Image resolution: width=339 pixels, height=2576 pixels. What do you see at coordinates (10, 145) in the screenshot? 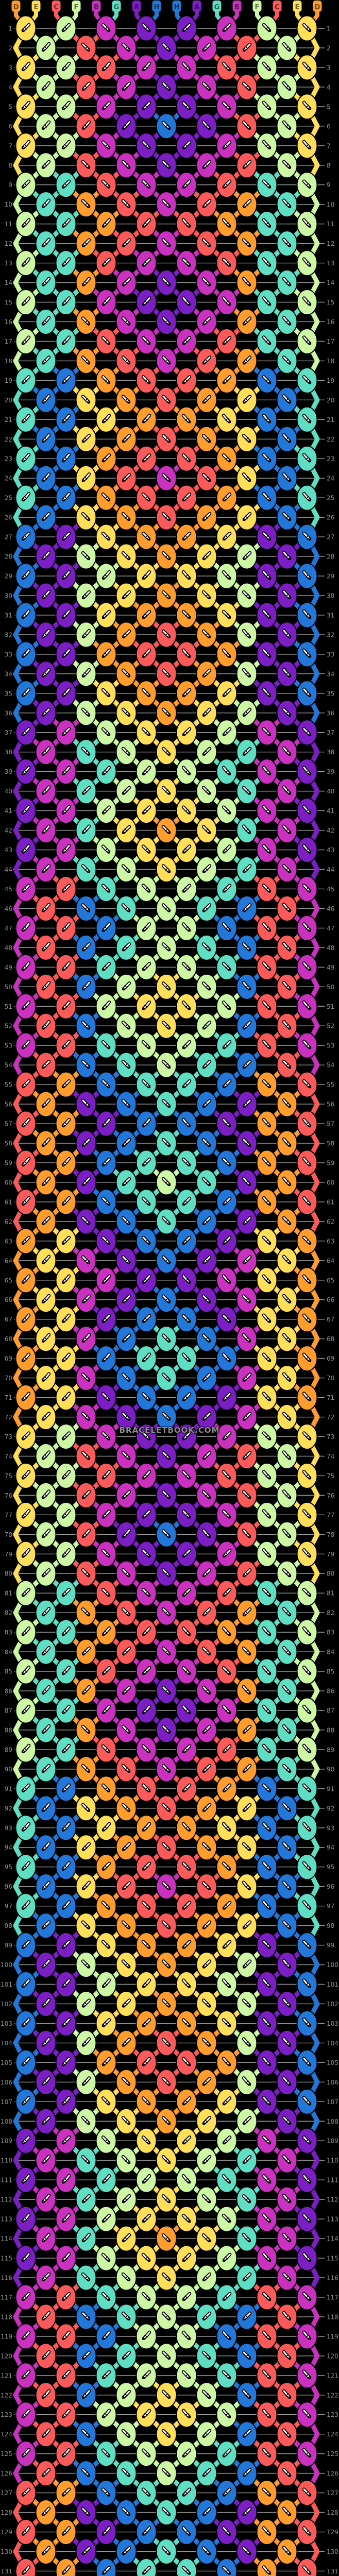
I see `row-number-left: 7` at bounding box center [10, 145].